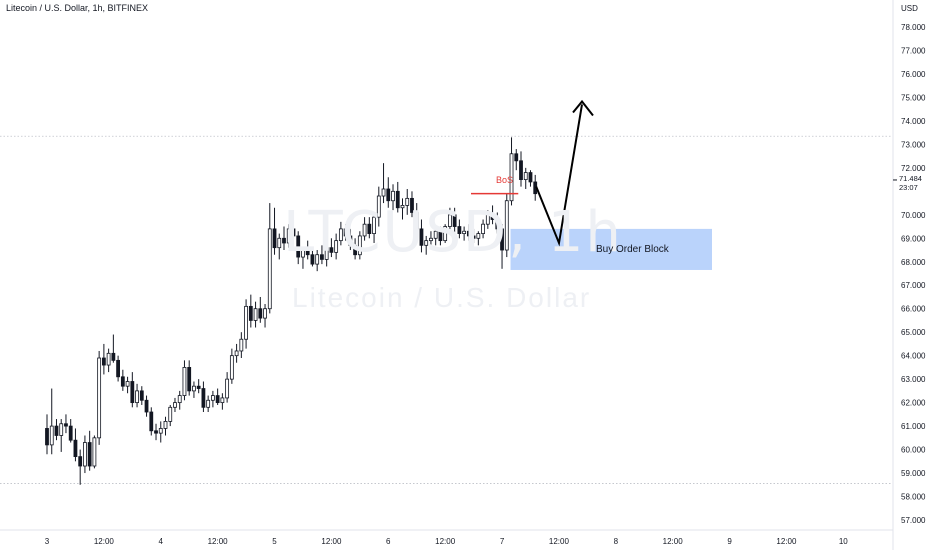 This screenshot has height=550, width=932. Describe the element at coordinates (502, 541) in the screenshot. I see `x-tick-label: 7` at that location.